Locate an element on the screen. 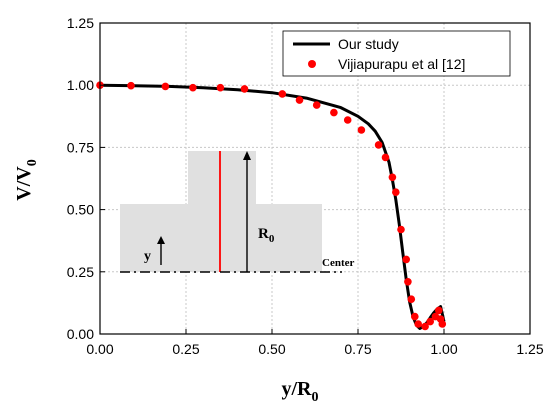  inset-center-label: Center is located at coordinates (338, 263).